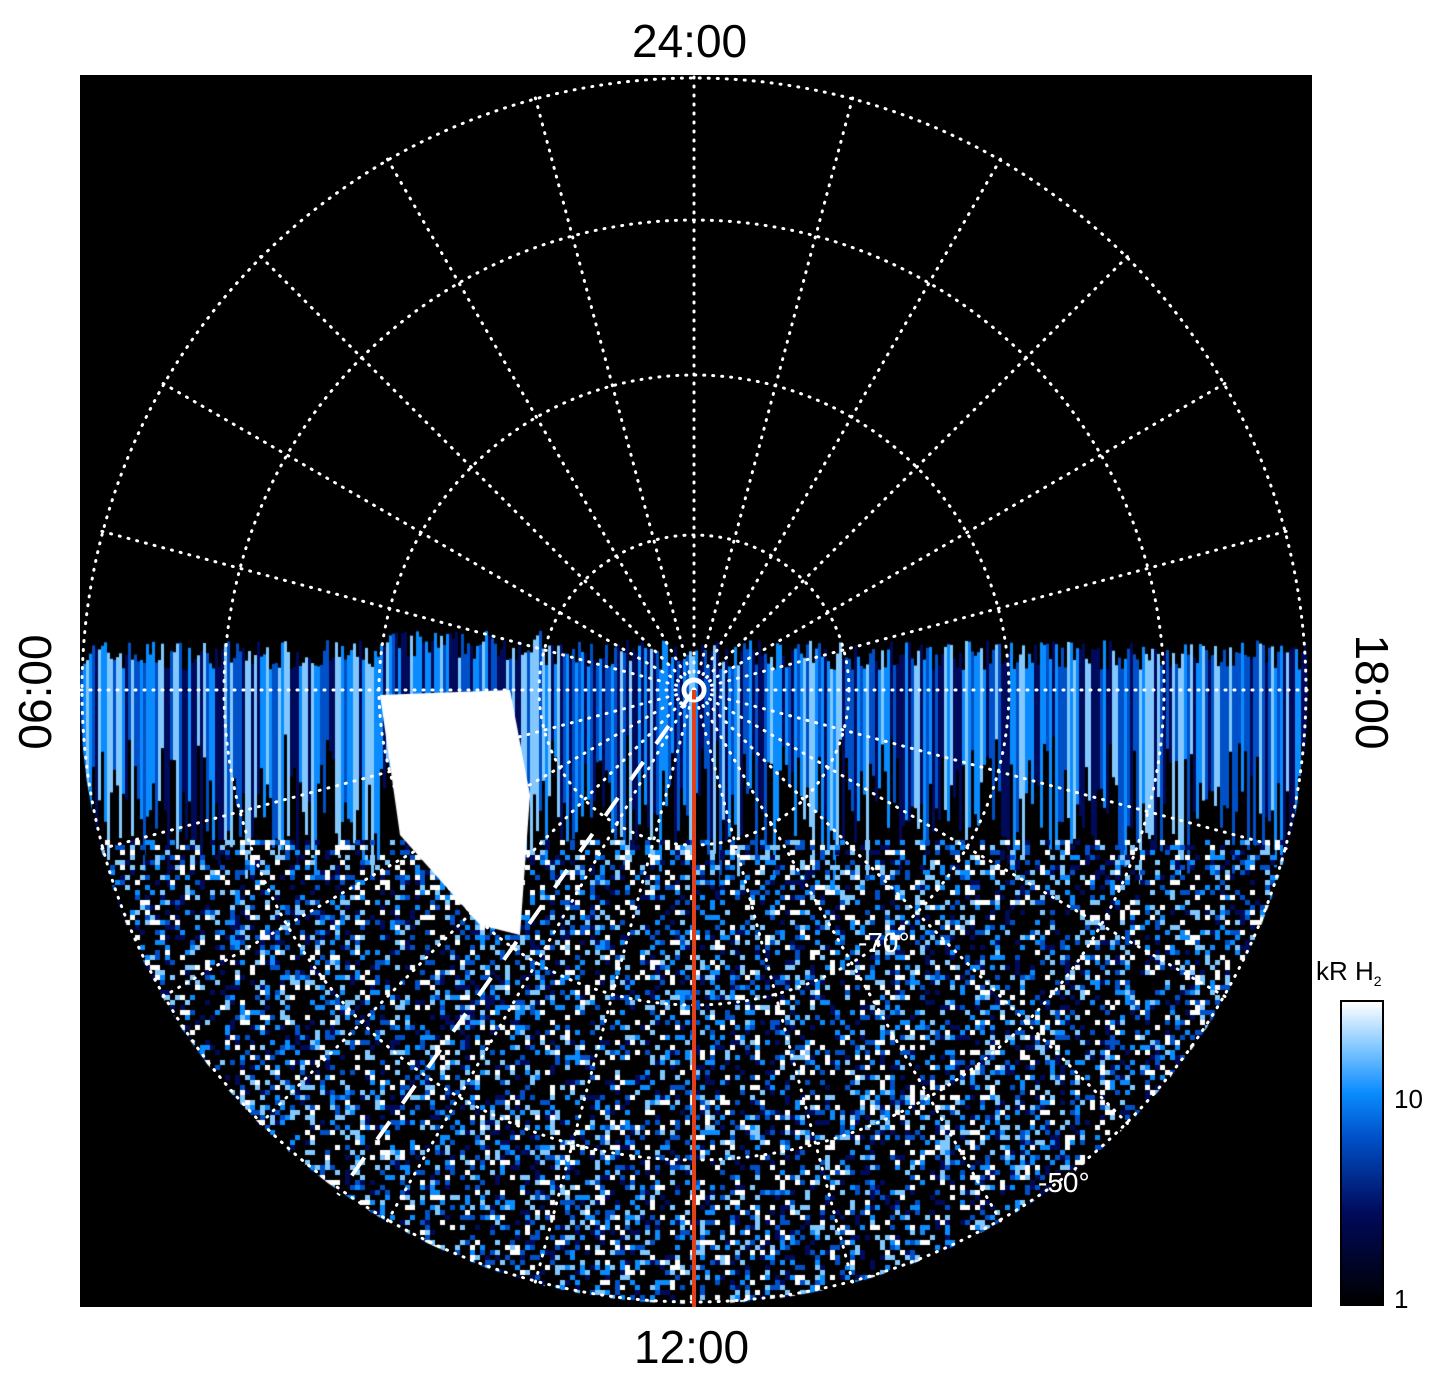 This screenshot has height=1384, width=1447. What do you see at coordinates (692, 1347) in the screenshot?
I see `label-12h: 12:00` at bounding box center [692, 1347].